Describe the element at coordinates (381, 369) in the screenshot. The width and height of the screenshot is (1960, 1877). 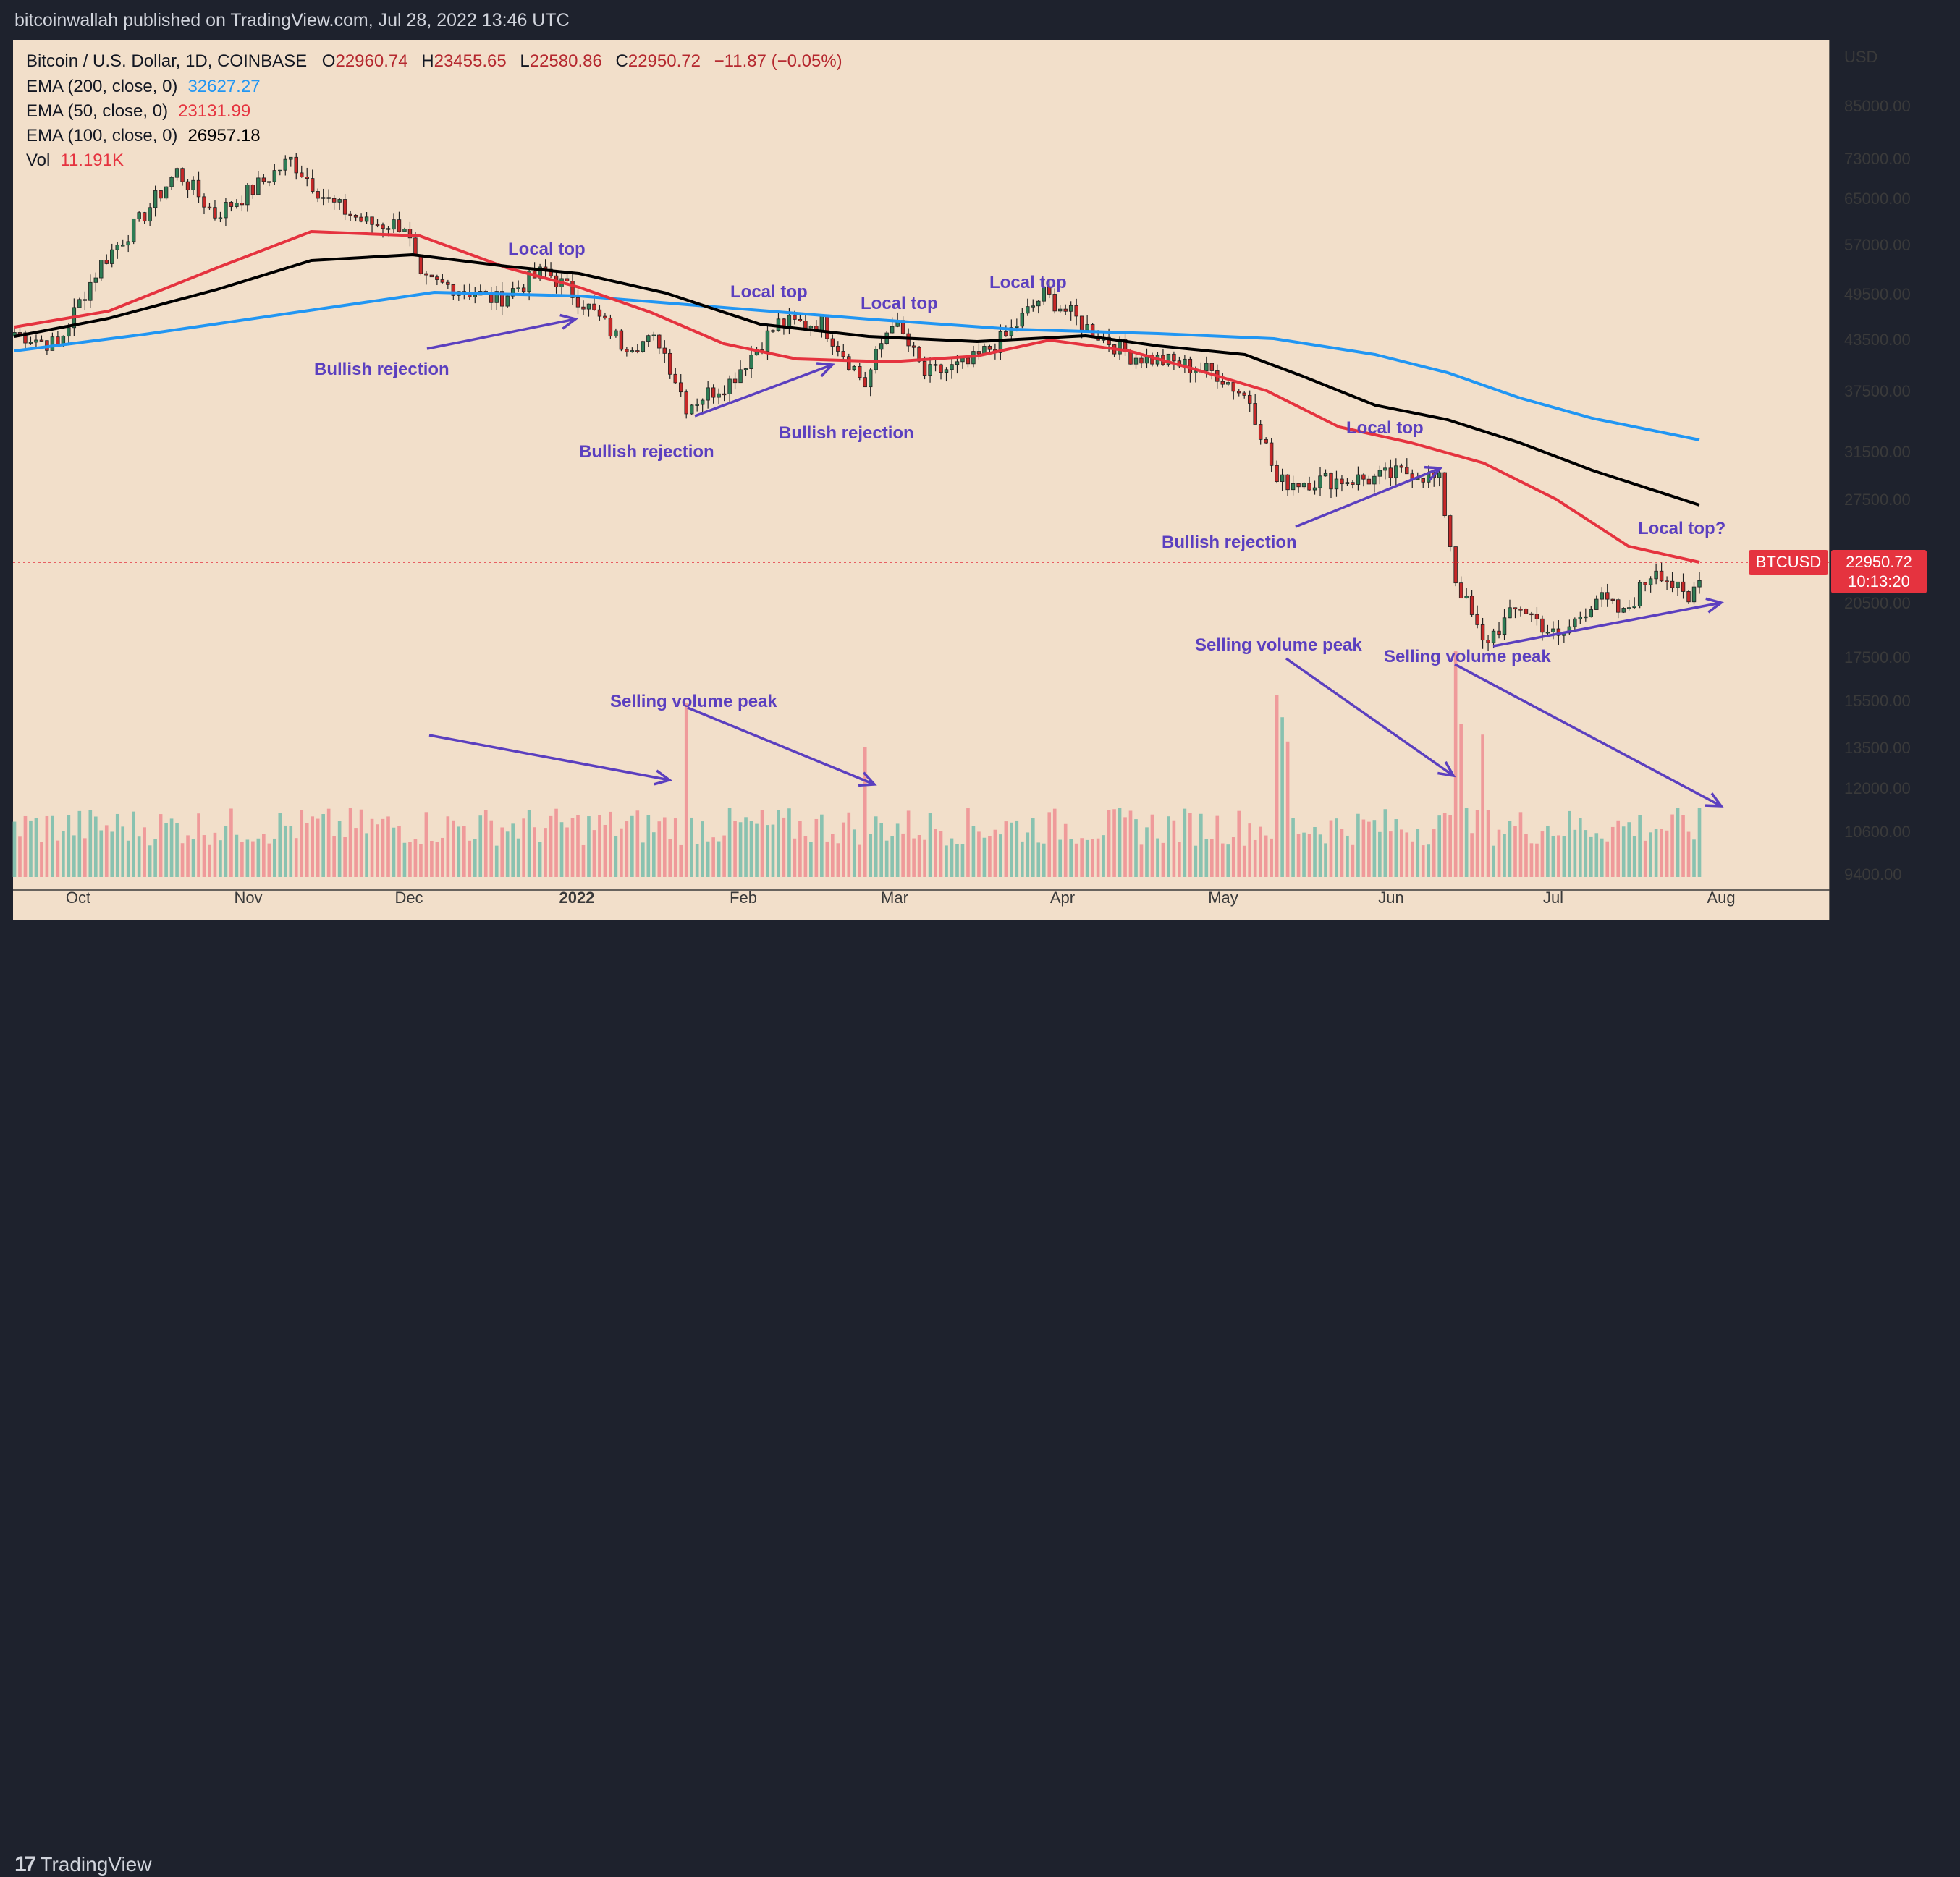
I see `annotation-bullish-rejection-1: Bullish rejection` at that location.